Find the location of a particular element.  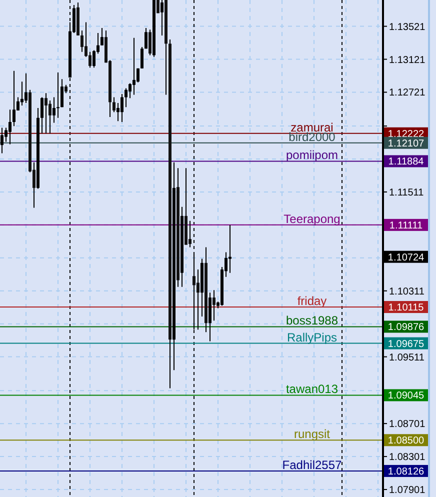

text: 1.10724 is located at coordinates (406, 258).